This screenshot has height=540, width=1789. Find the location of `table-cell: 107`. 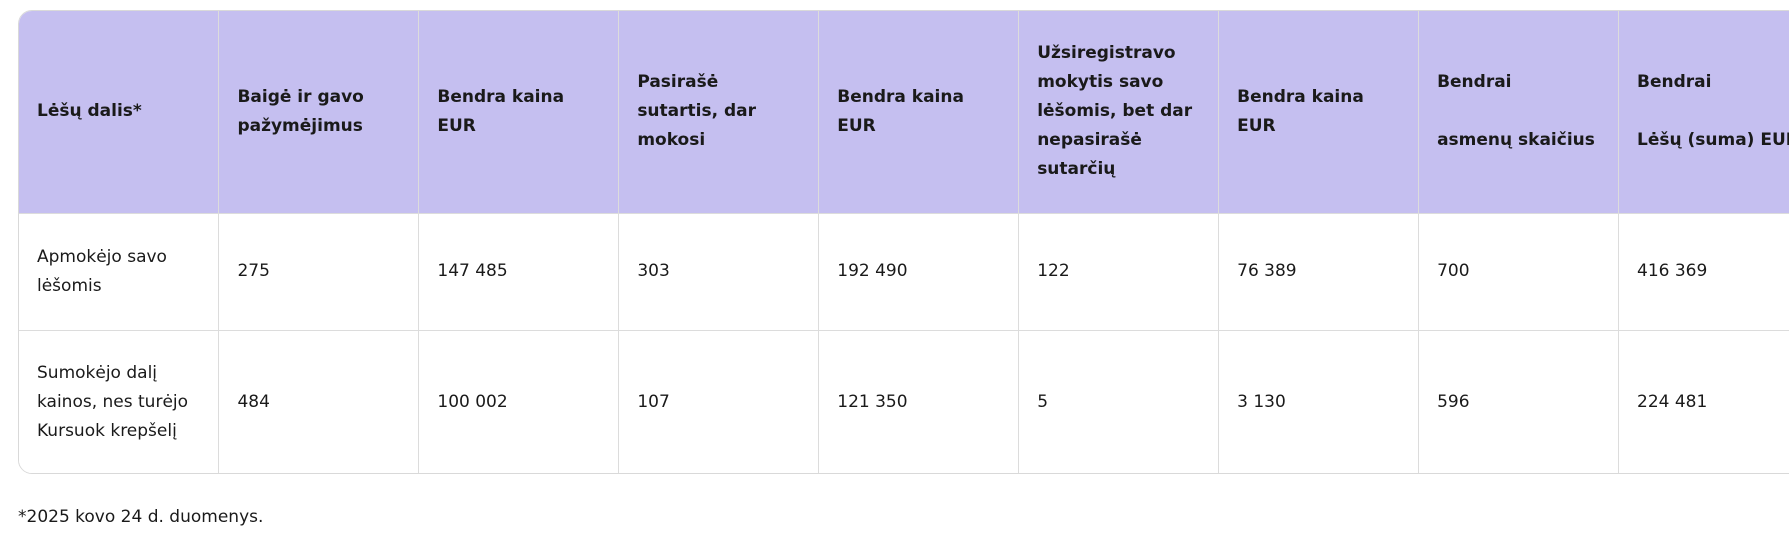

table-cell: 107 is located at coordinates (719, 401).